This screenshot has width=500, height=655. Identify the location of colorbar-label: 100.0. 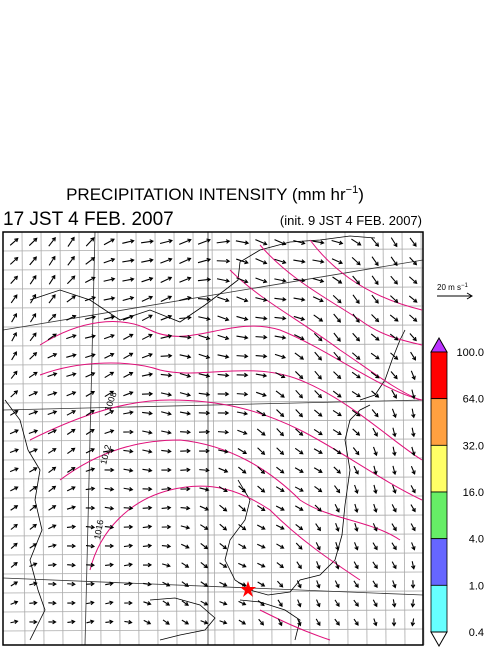
(470, 353).